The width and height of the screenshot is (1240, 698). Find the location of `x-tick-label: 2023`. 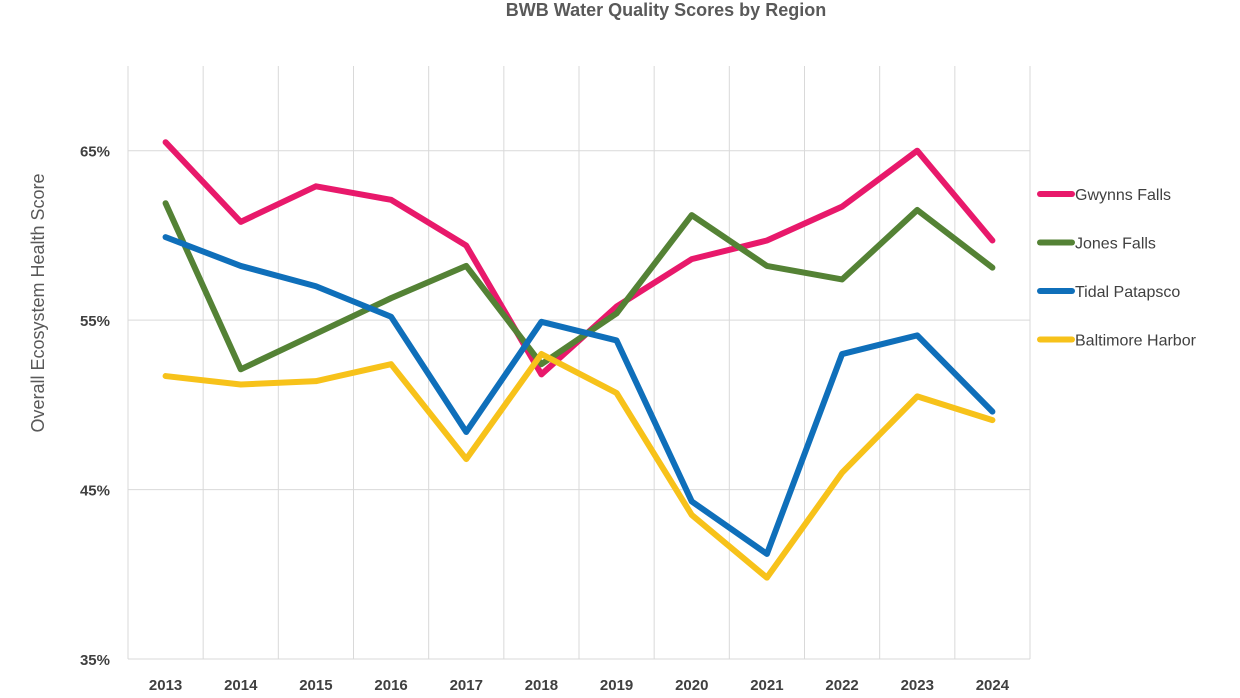

x-tick-label: 2023 is located at coordinates (917, 685).